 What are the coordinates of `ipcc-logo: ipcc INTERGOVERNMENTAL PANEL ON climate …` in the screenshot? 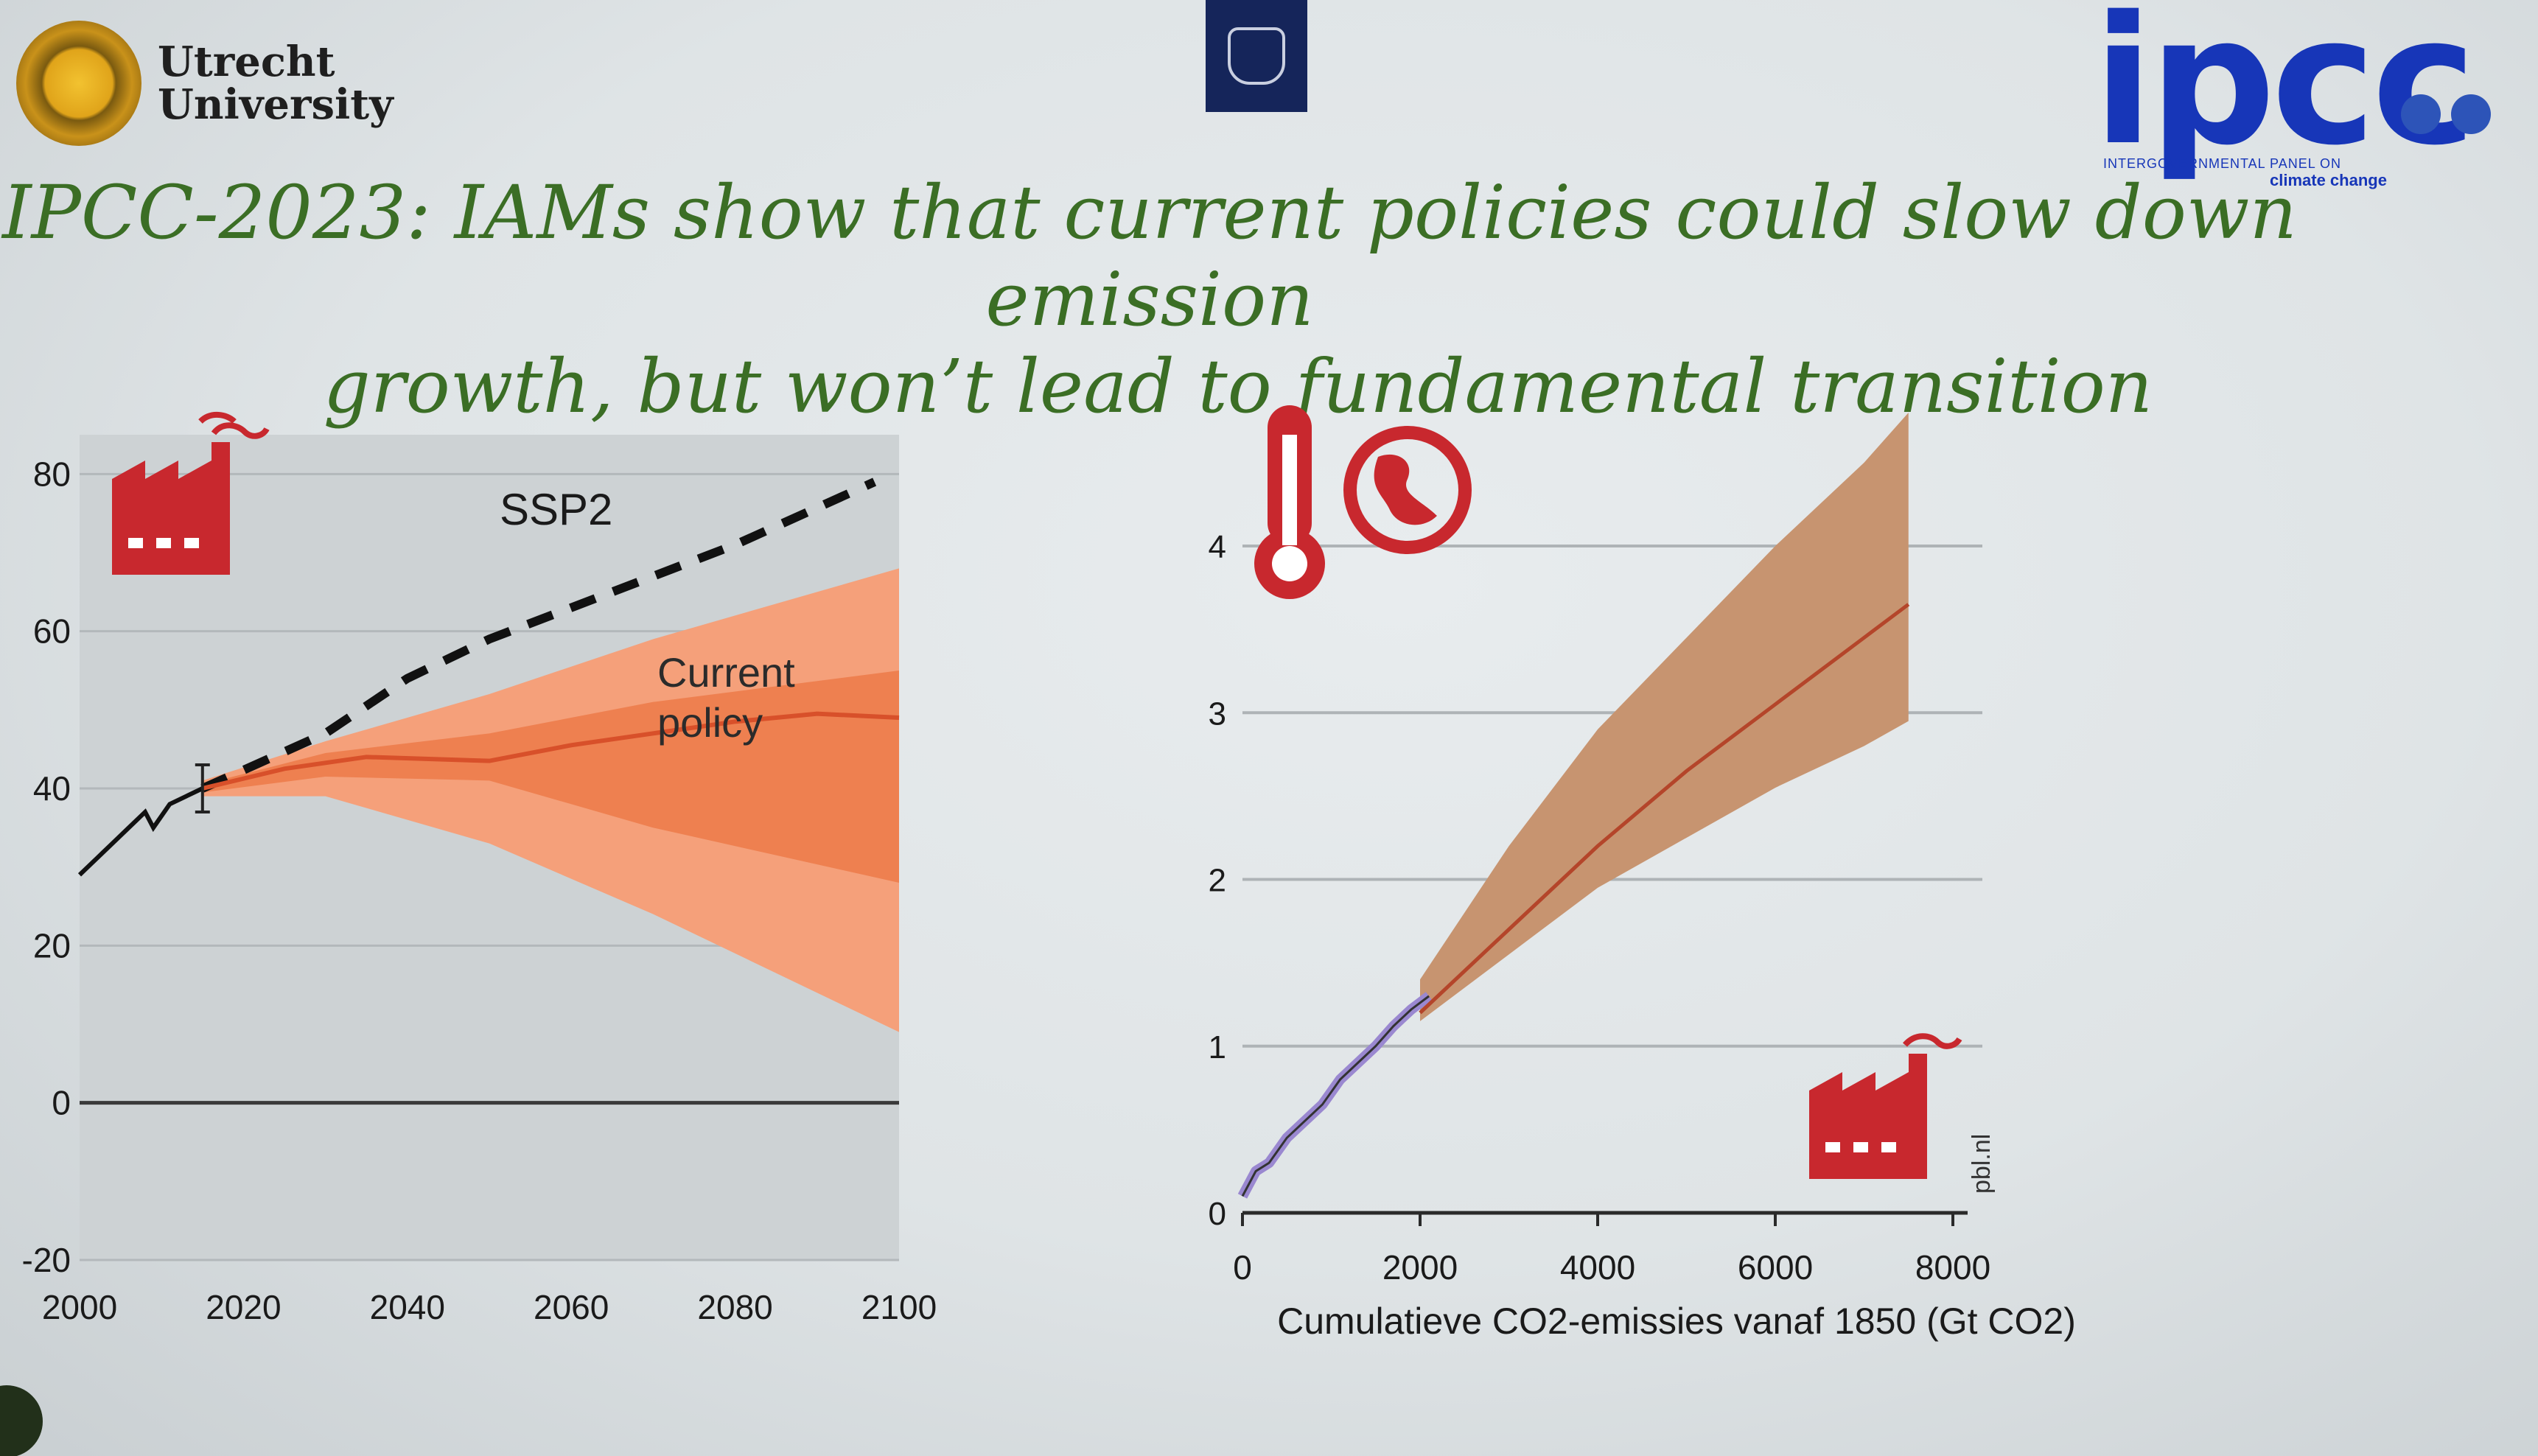 It's located at (2285, 94).